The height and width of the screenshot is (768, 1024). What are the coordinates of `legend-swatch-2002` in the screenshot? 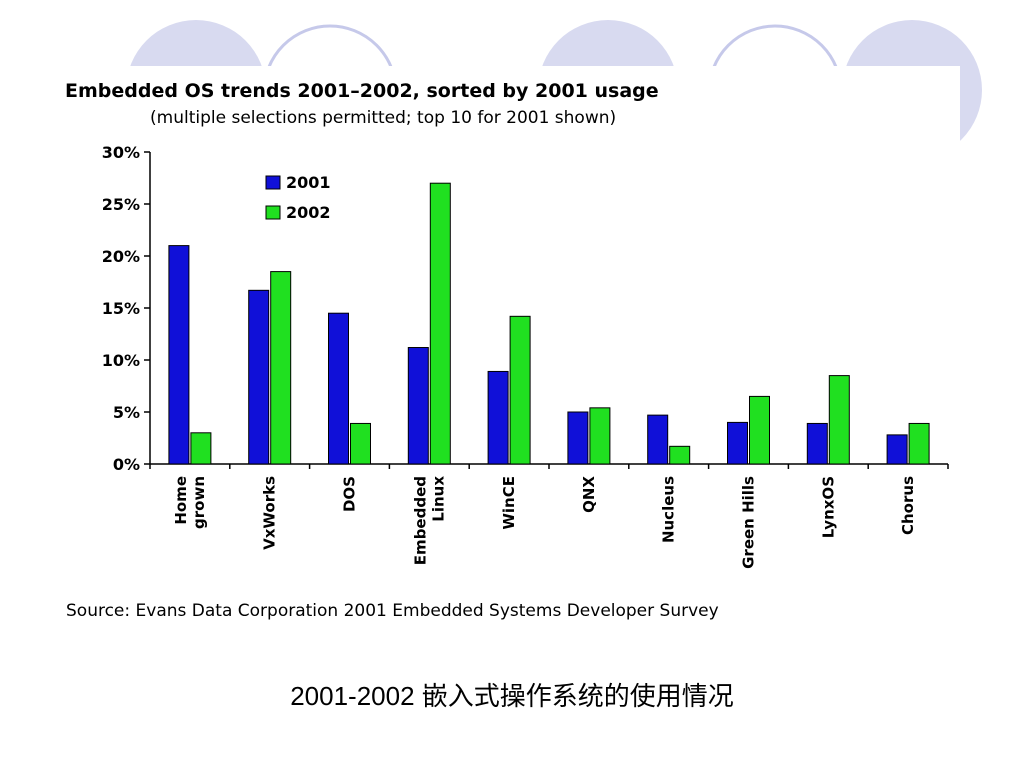 It's located at (273, 212).